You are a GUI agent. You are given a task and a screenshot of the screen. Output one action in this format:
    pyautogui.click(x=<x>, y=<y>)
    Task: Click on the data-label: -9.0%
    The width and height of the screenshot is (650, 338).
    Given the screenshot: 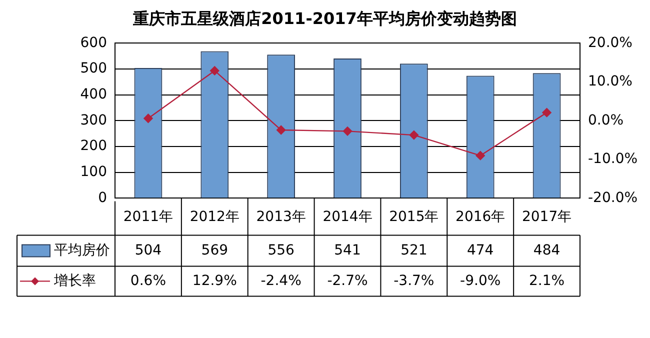 What is the action you would take?
    pyautogui.click(x=480, y=280)
    